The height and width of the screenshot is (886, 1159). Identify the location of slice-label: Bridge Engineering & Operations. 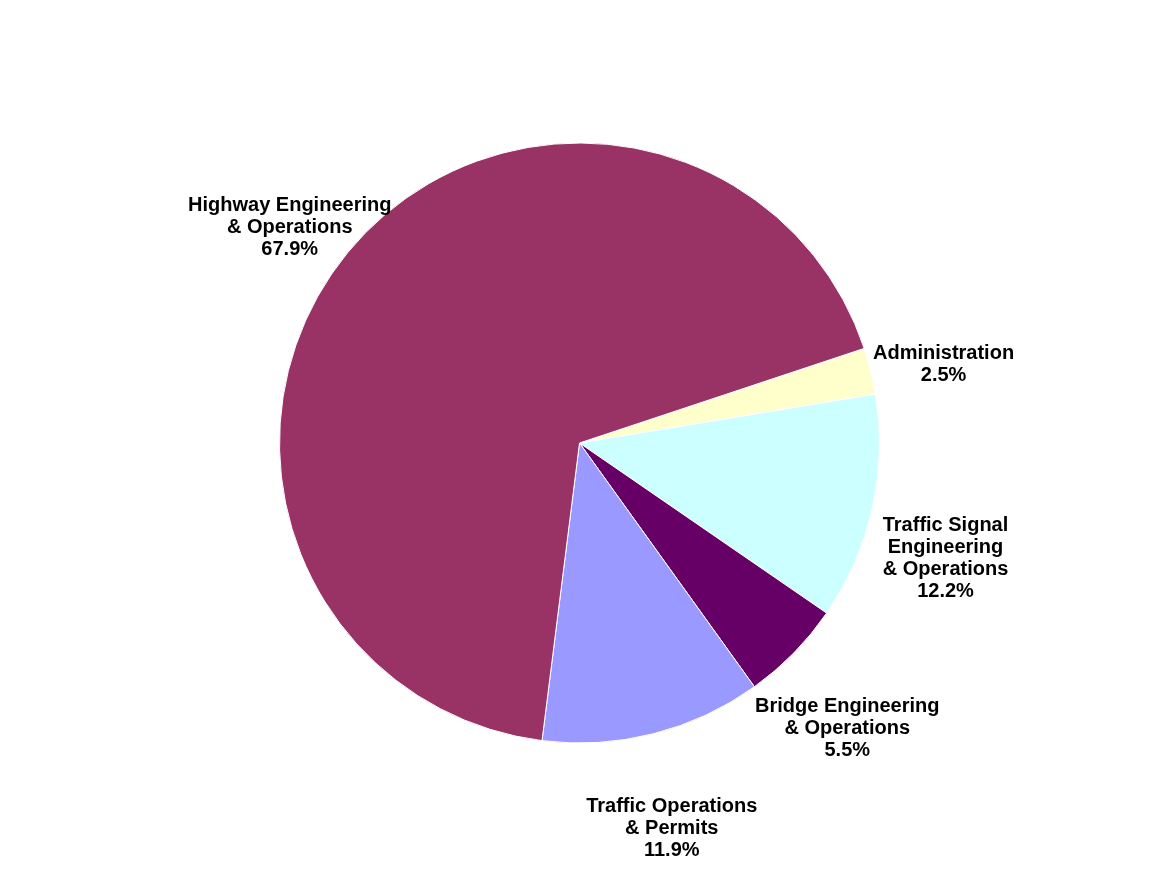
(847, 715).